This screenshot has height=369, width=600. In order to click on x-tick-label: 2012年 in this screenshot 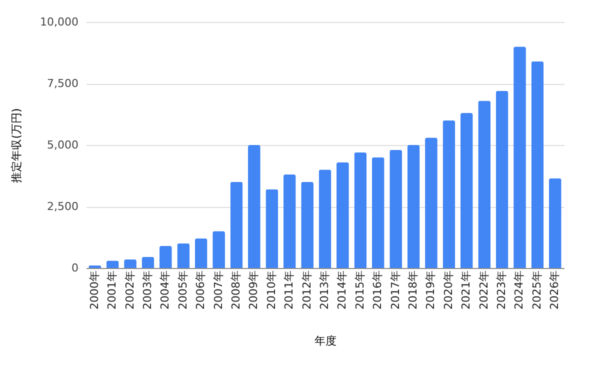, I will do `click(307, 290)`.